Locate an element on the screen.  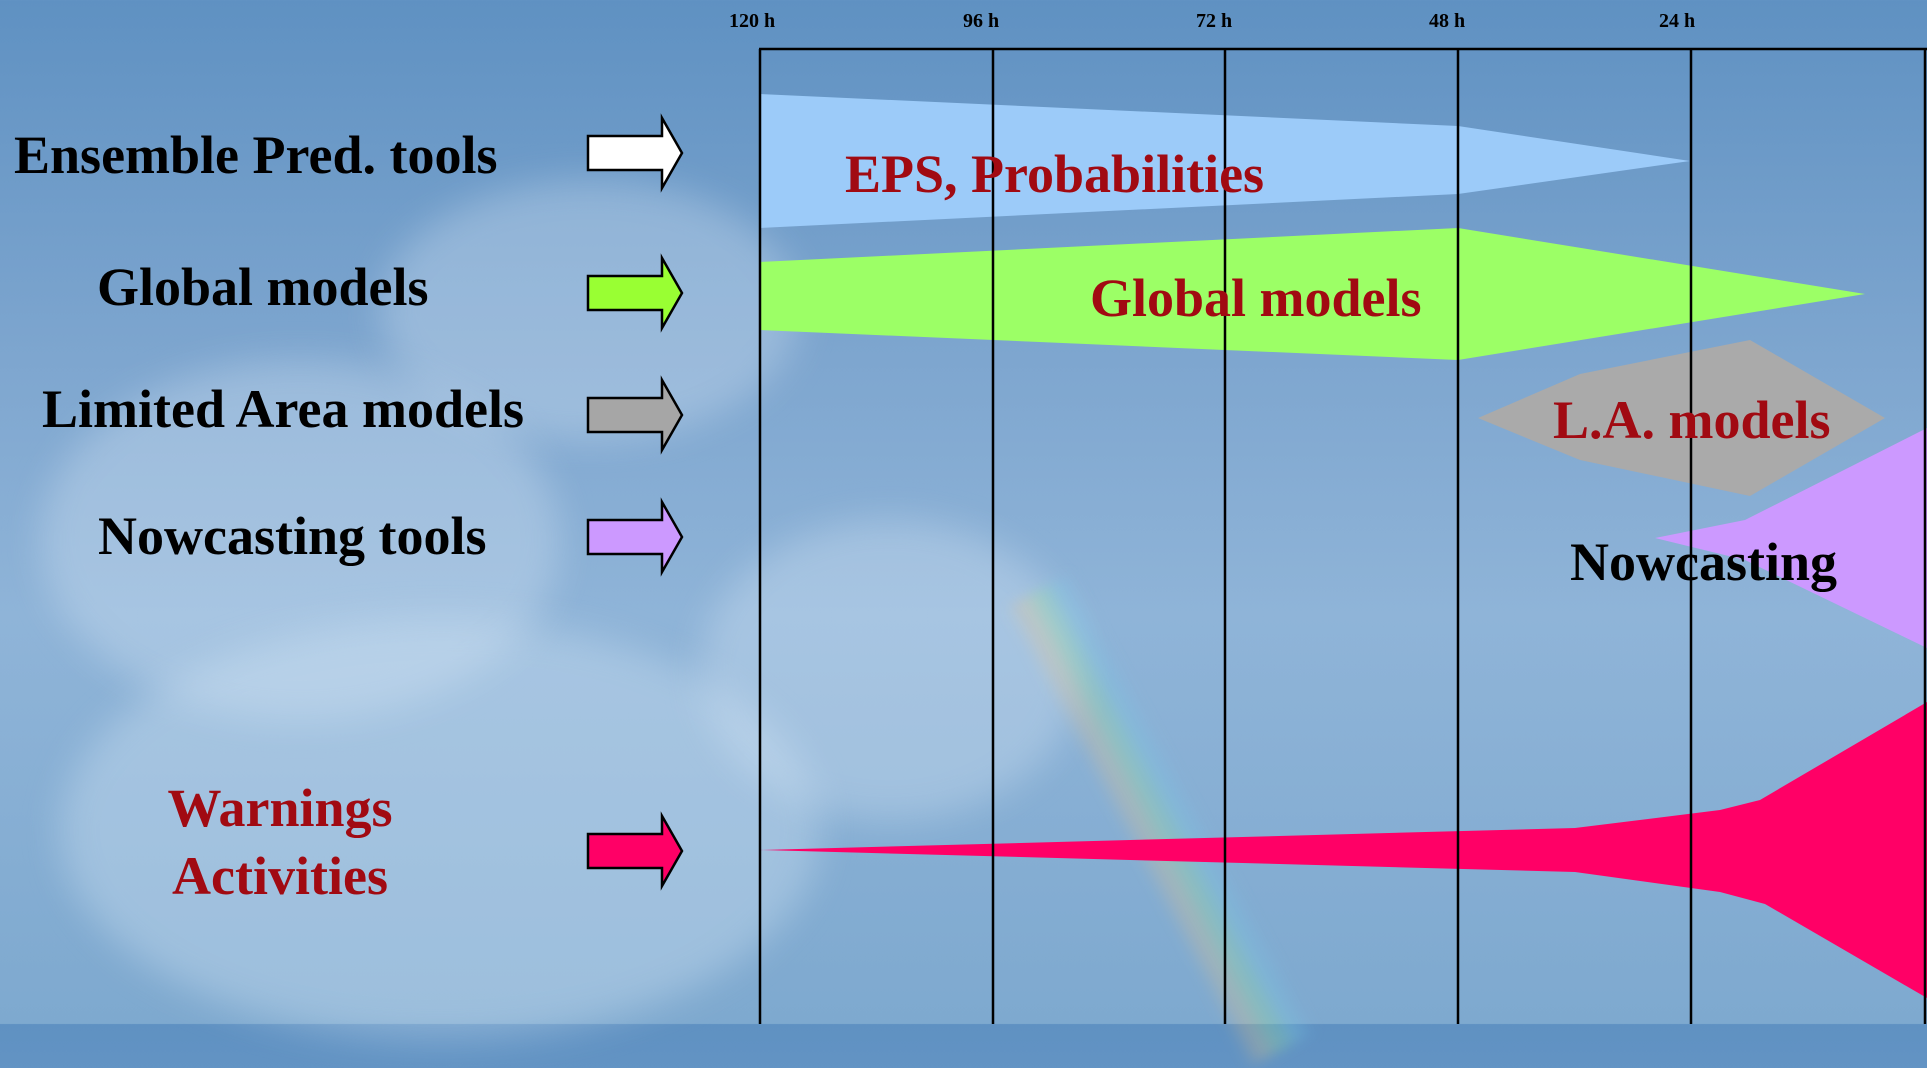
tick-label-48h: 48 h is located at coordinates (1447, 21).